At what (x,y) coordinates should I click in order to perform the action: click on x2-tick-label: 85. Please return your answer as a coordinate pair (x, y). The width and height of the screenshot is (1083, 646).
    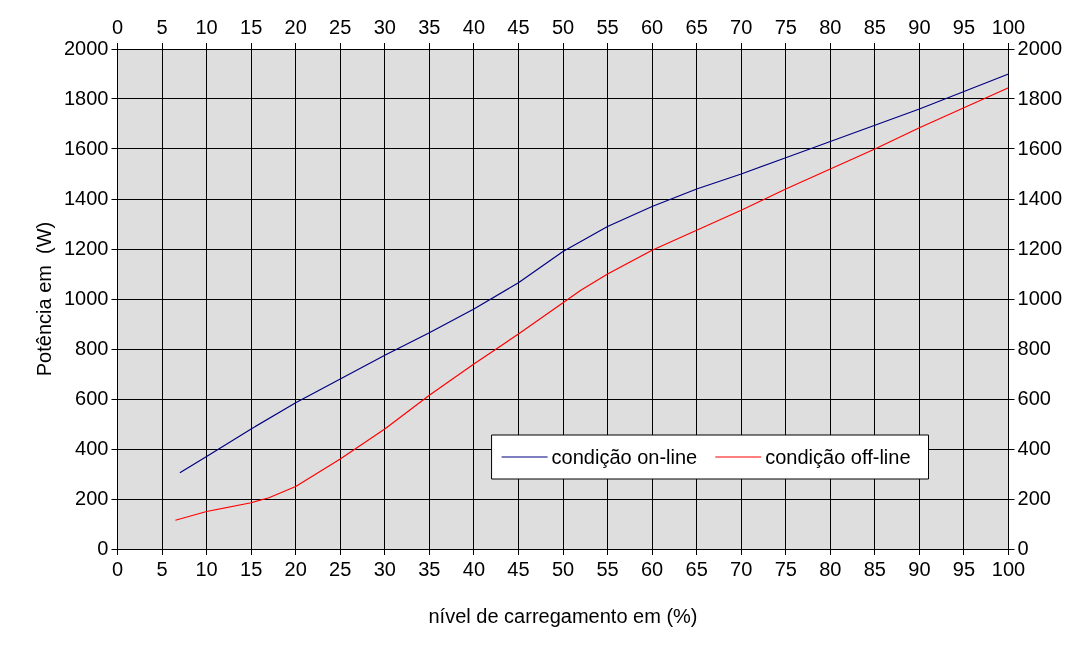
    Looking at the image, I should click on (874, 26).